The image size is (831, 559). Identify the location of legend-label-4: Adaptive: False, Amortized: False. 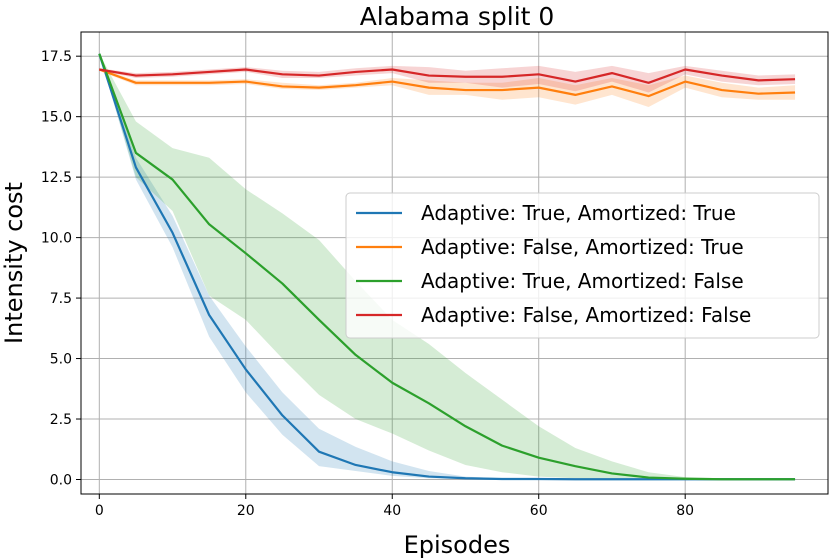
(586, 315).